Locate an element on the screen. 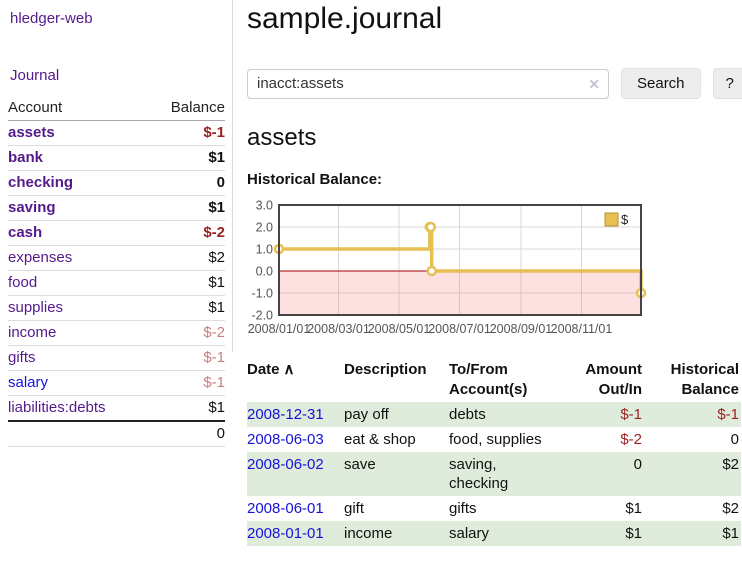 The height and width of the screenshot is (582, 742). sidebar-item-journal: Journal is located at coordinates (35, 75).